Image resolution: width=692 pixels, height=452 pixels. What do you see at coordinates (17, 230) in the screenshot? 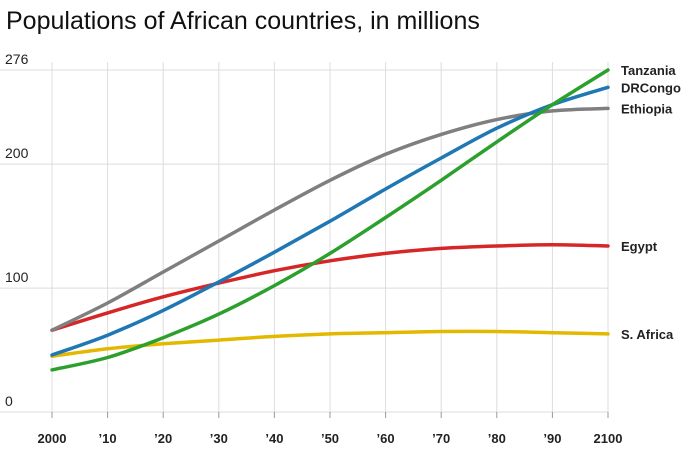
I see `y-axis-ticks: 0 100 200 276` at bounding box center [17, 230].